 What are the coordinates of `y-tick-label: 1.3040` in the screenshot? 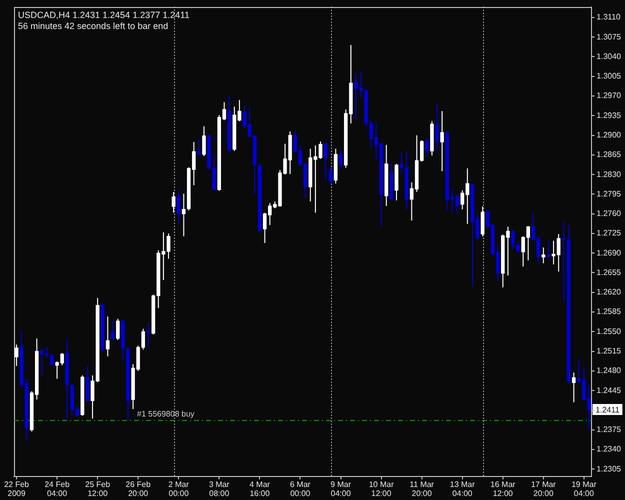 It's located at (609, 56).